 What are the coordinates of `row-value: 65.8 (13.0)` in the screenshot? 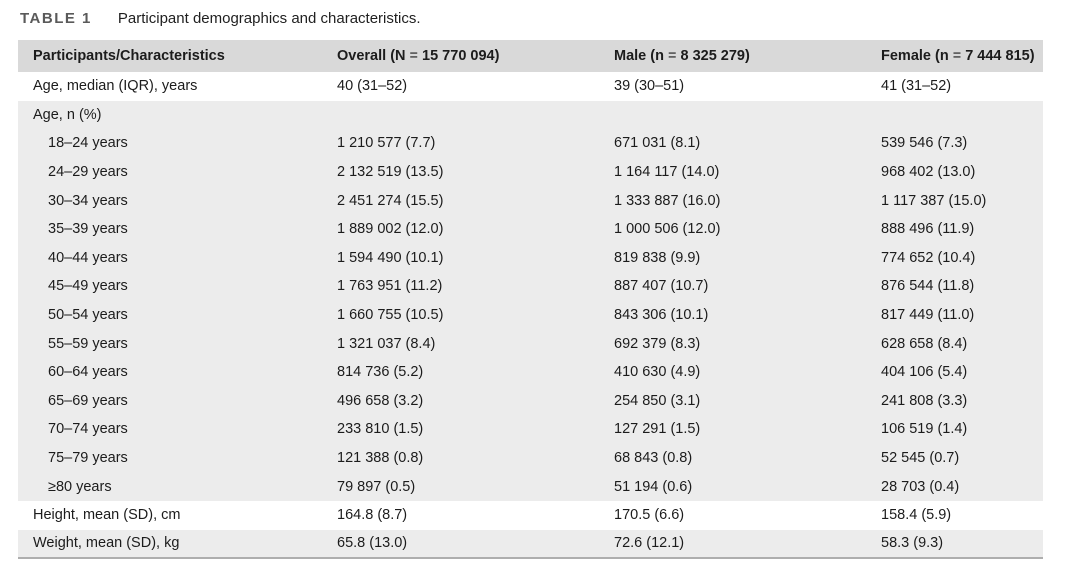 It's located at (475, 544).